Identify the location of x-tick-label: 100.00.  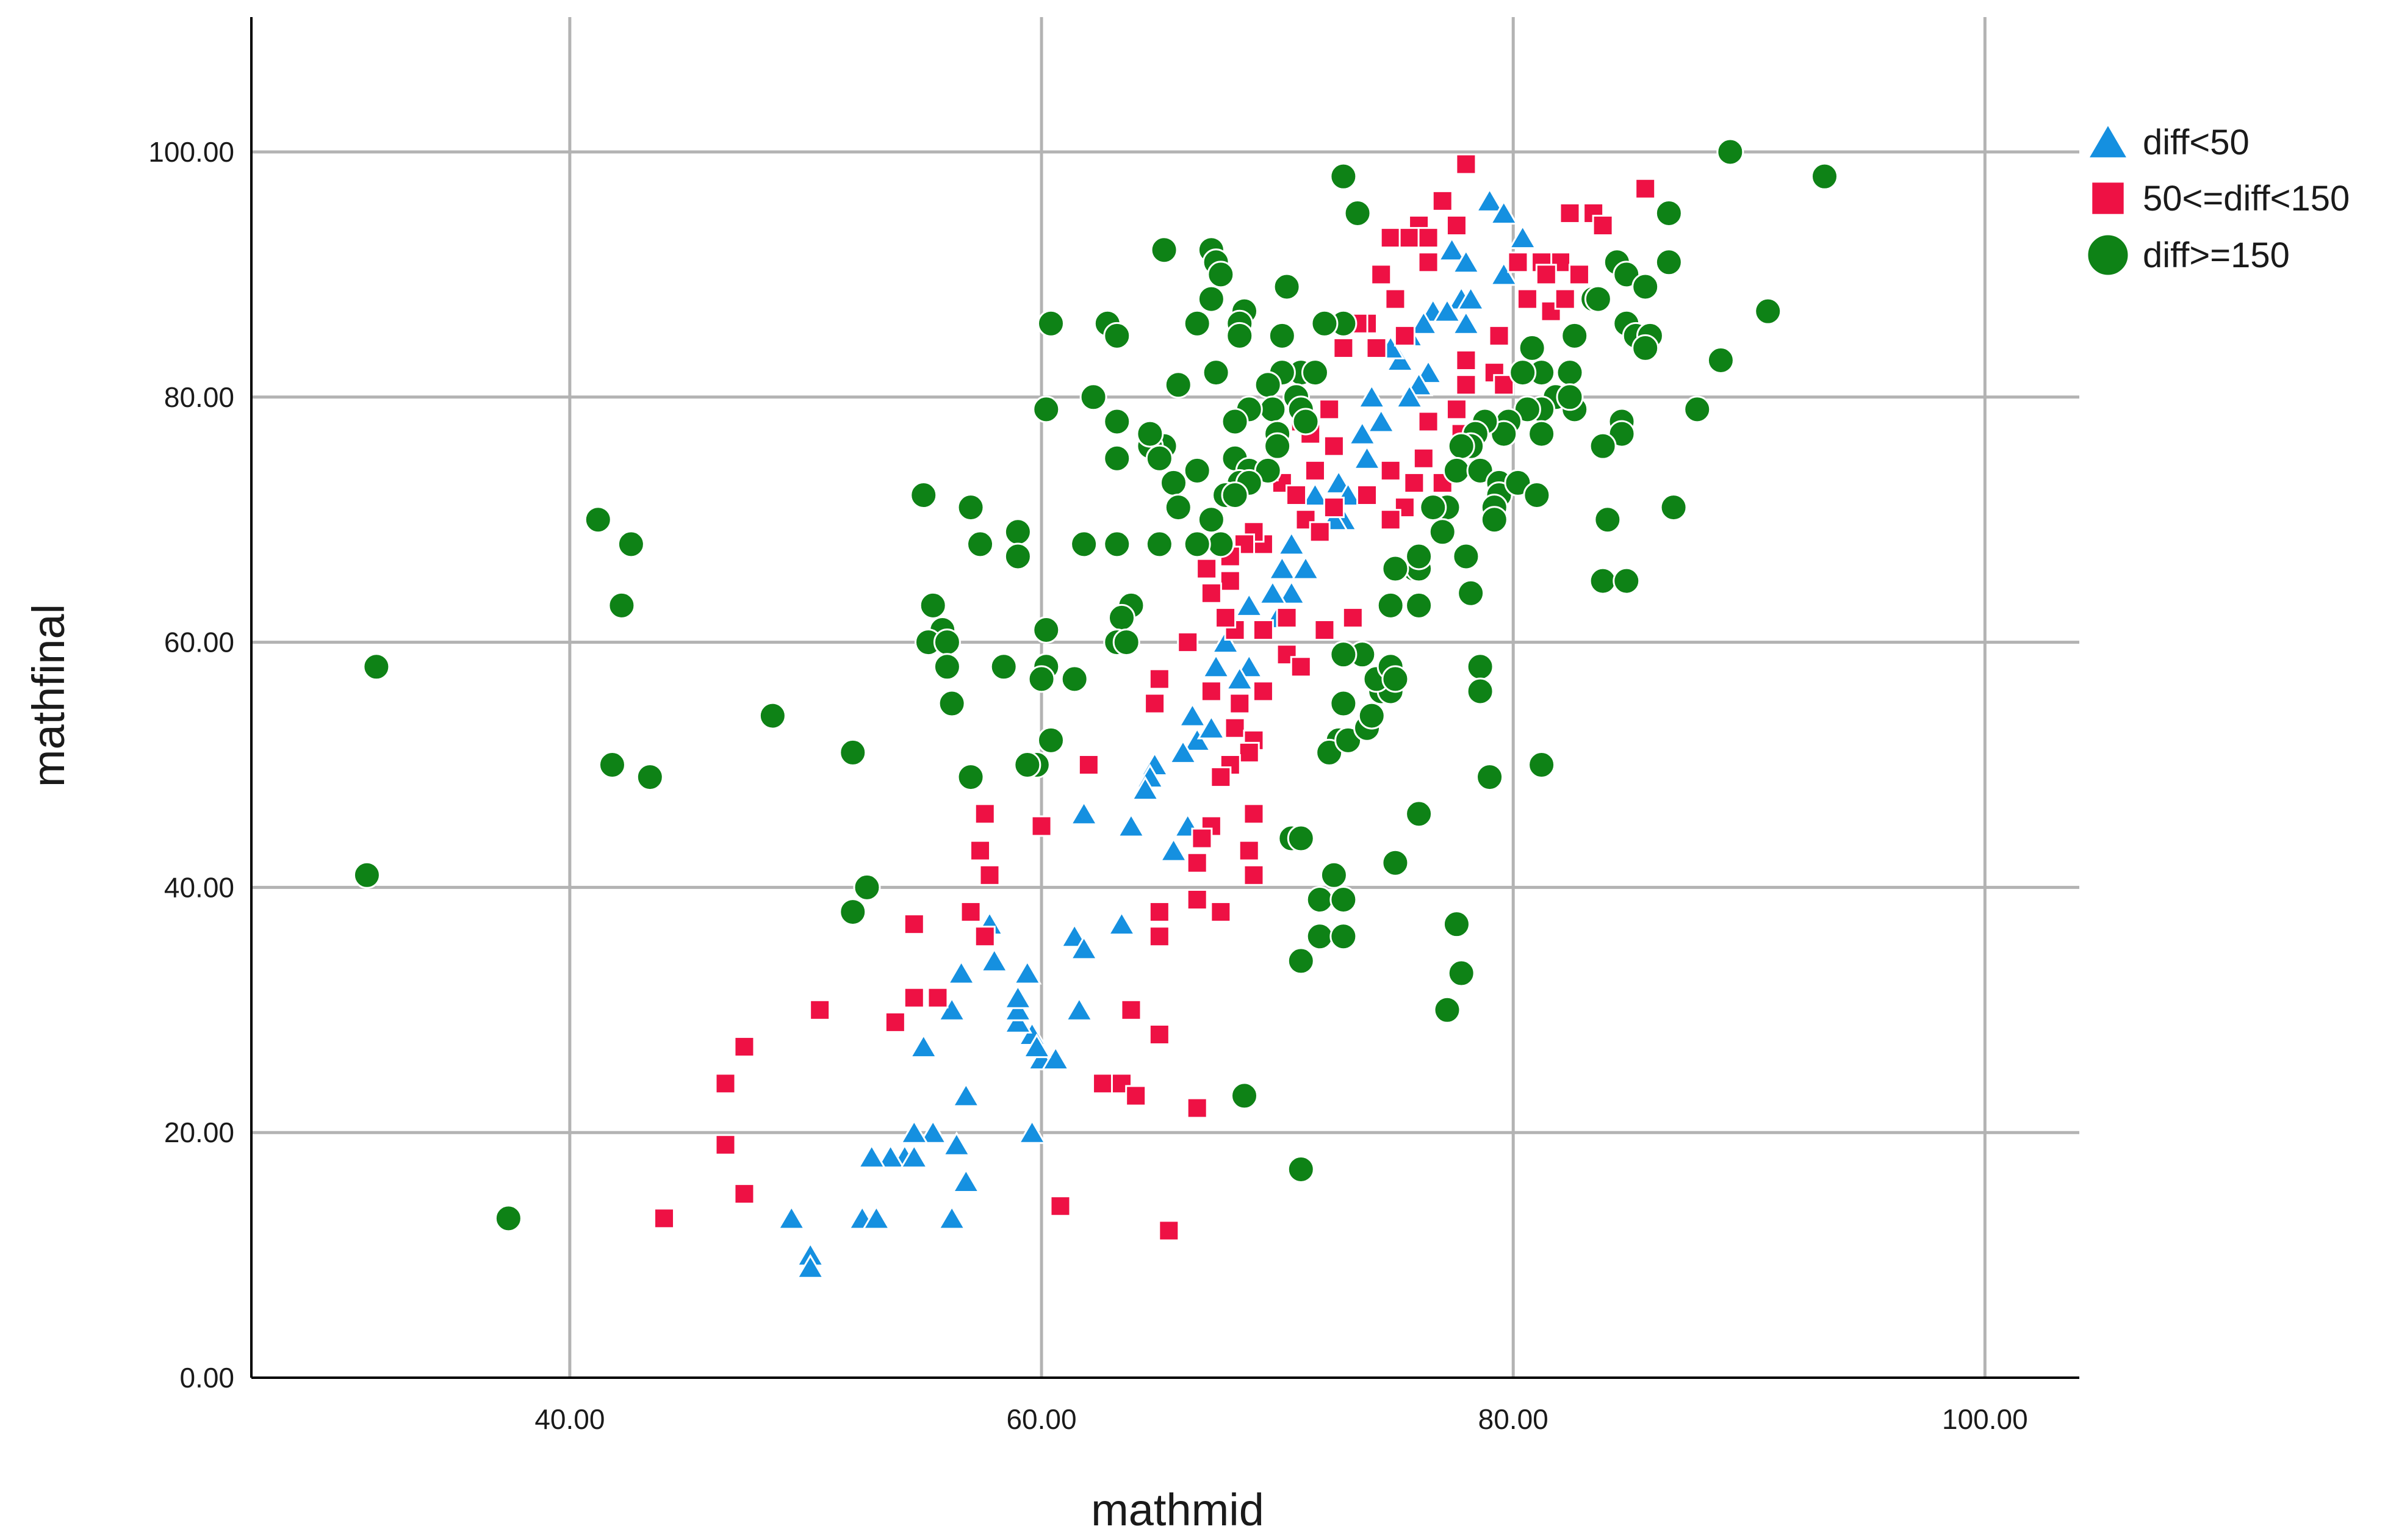
(1985, 1419).